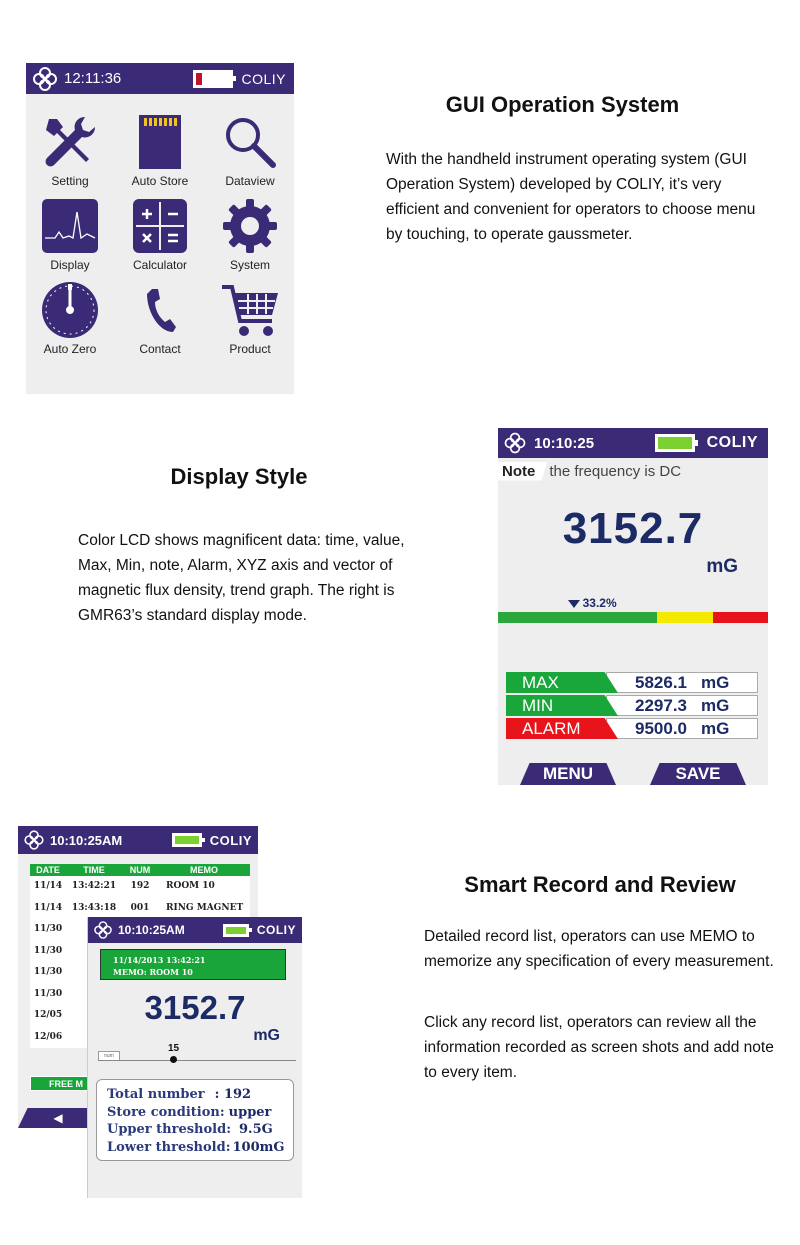 This screenshot has height=1245, width=800. Describe the element at coordinates (70, 234) in the screenshot. I see `menu-item-display: Display` at that location.